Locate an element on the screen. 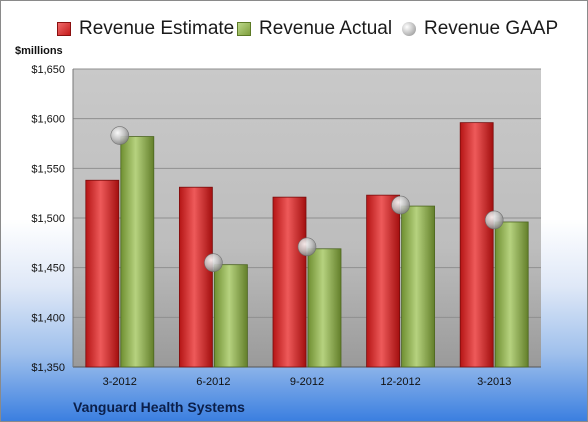 Image resolution: width=588 pixels, height=422 pixels. legend-swatch-gaap is located at coordinates (409, 29).